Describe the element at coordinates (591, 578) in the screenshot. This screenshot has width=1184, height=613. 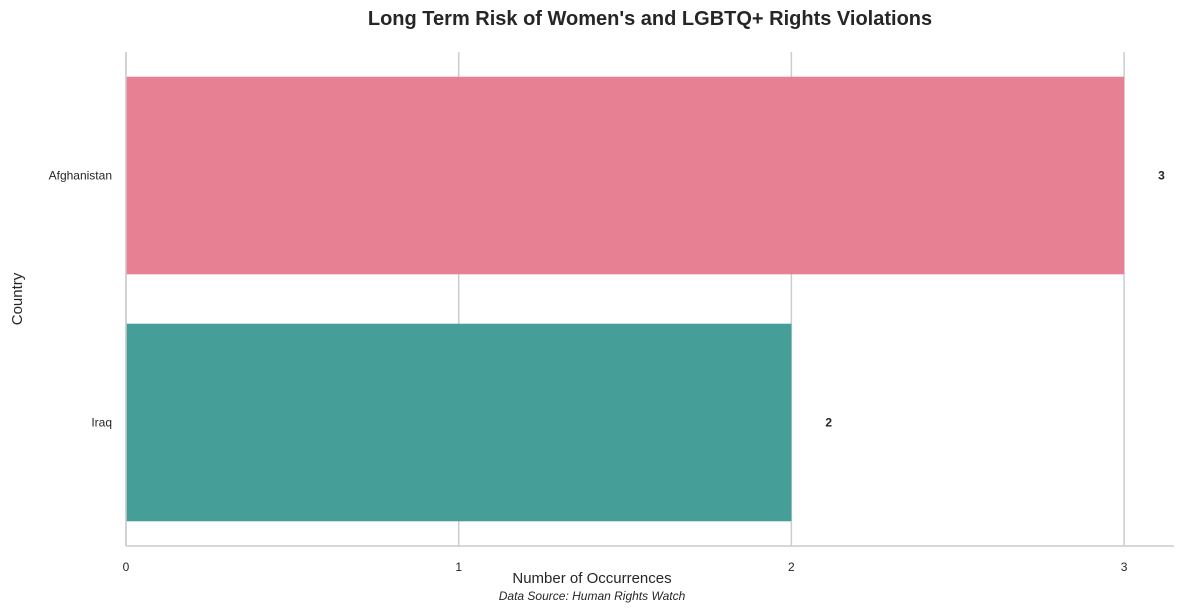
I see `x-axis-label: Number of Occurrences` at that location.